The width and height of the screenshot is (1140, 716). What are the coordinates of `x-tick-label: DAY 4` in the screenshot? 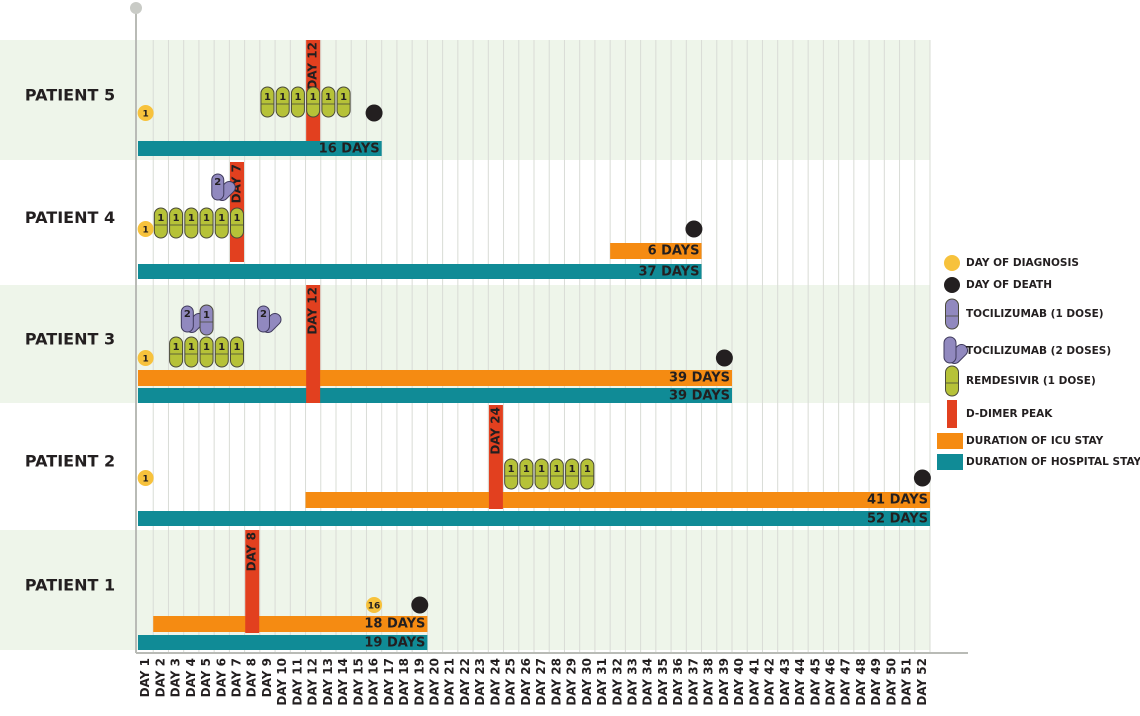 It's located at (191, 677).